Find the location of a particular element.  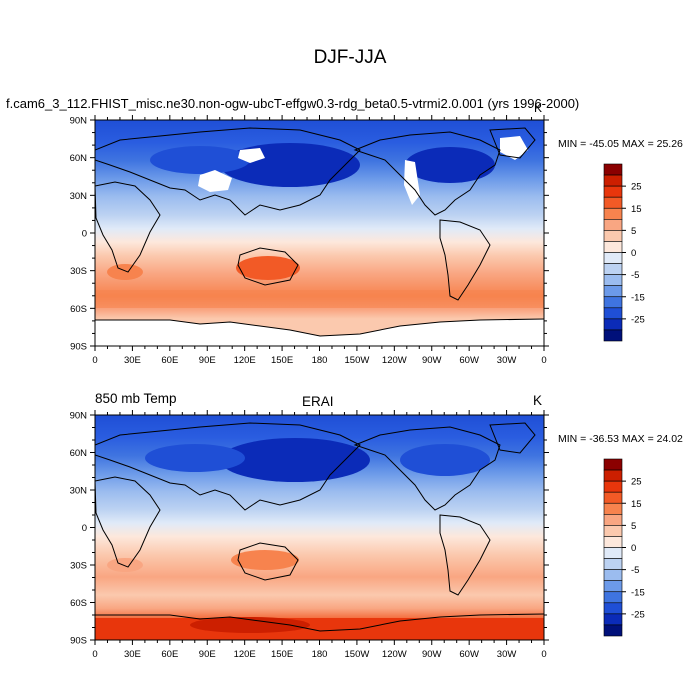

panel1-coast-south-america is located at coordinates (465, 260).